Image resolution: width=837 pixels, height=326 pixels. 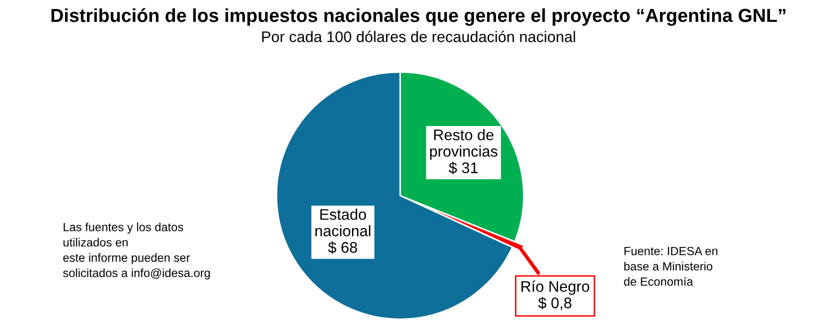 I want to click on data-label: $ 31, so click(x=463, y=168).